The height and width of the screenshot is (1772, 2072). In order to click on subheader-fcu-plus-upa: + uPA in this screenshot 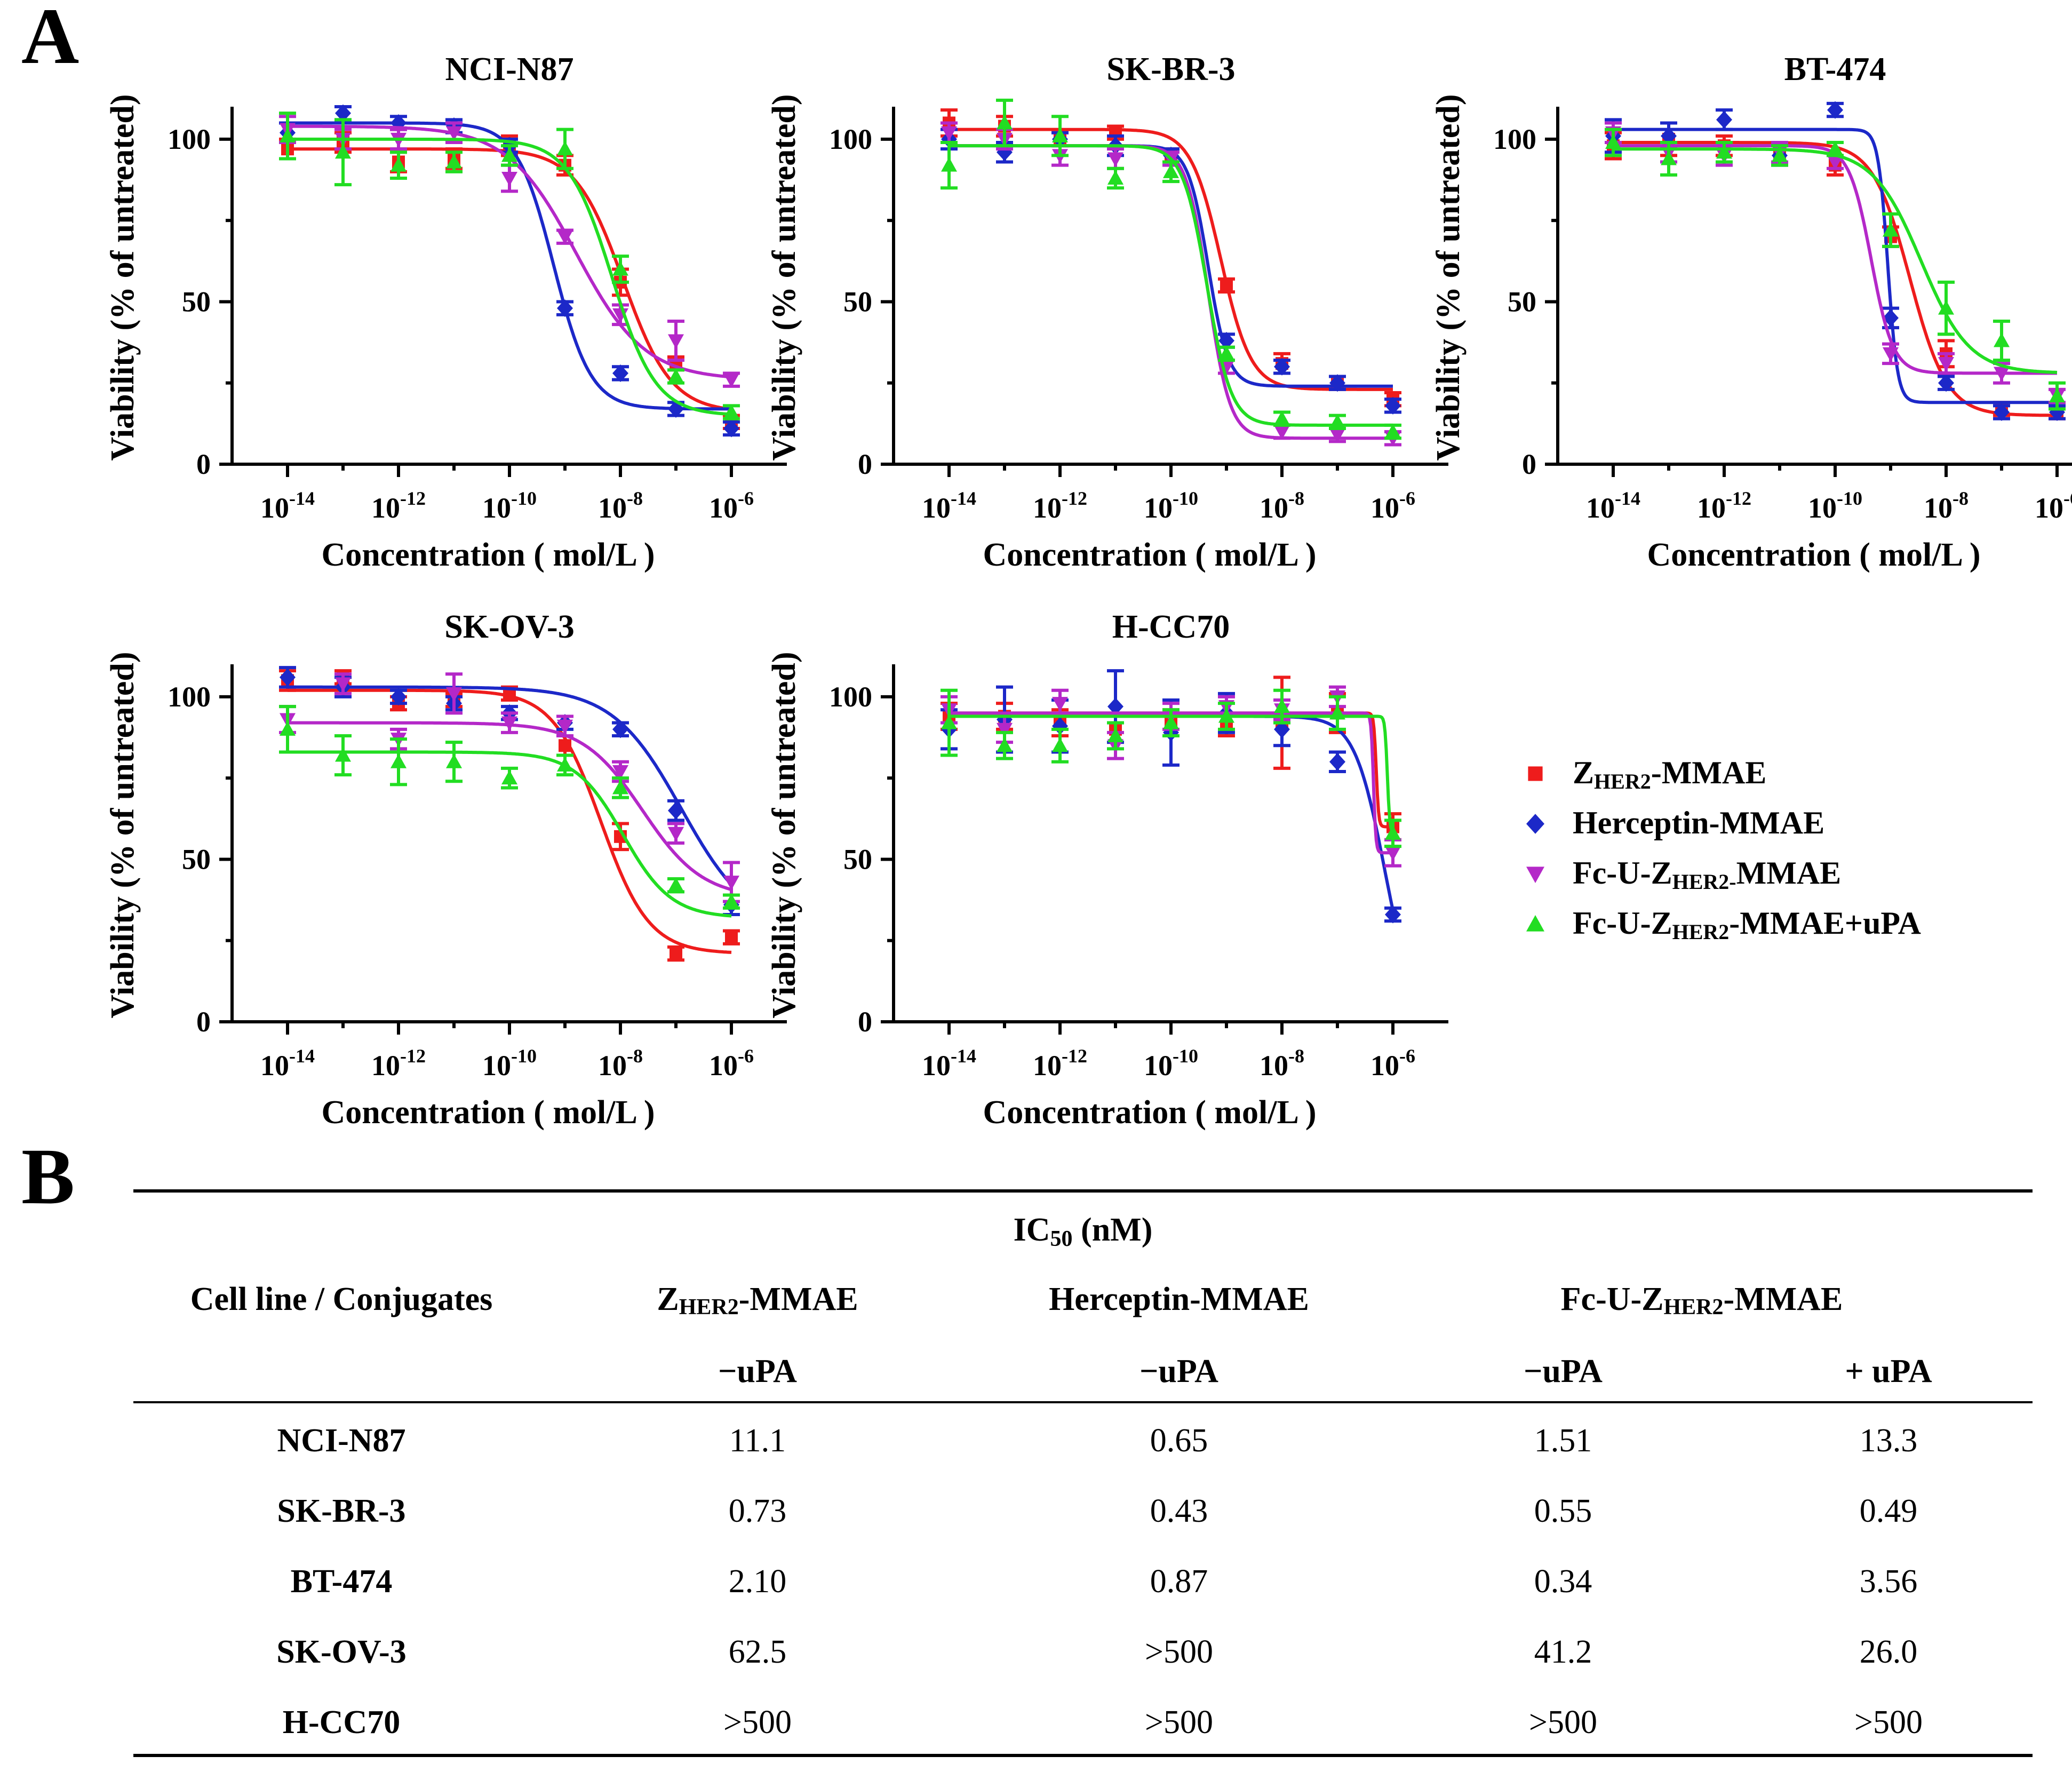, I will do `click(1888, 1371)`.